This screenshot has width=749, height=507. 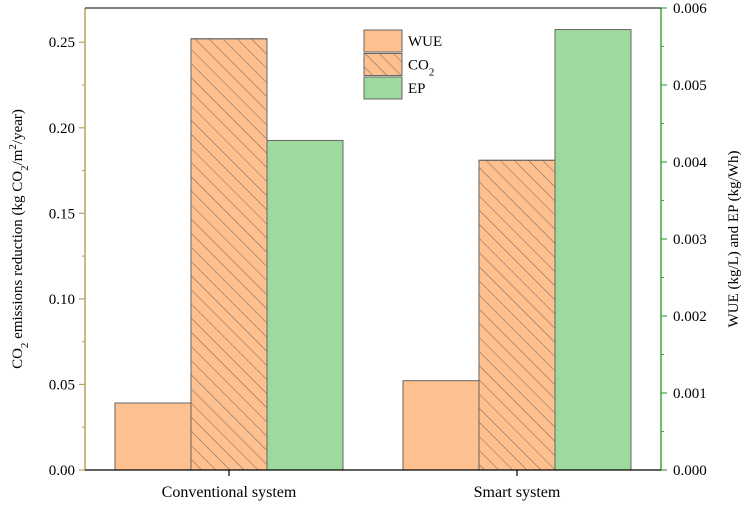 I want to click on x-category-labels: Conventional system Smart system, so click(x=361, y=485).